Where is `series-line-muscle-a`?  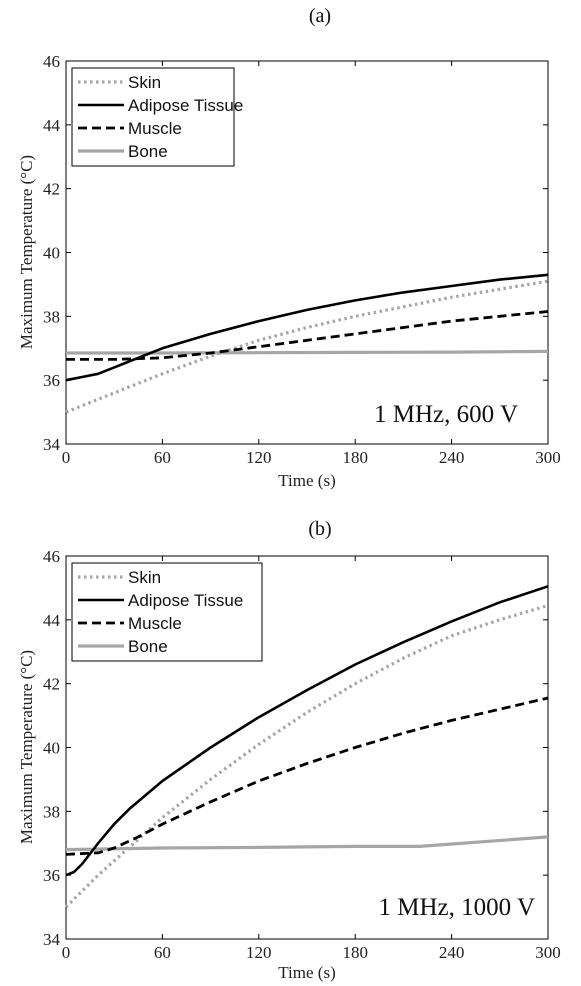
series-line-muscle-a is located at coordinates (307, 335).